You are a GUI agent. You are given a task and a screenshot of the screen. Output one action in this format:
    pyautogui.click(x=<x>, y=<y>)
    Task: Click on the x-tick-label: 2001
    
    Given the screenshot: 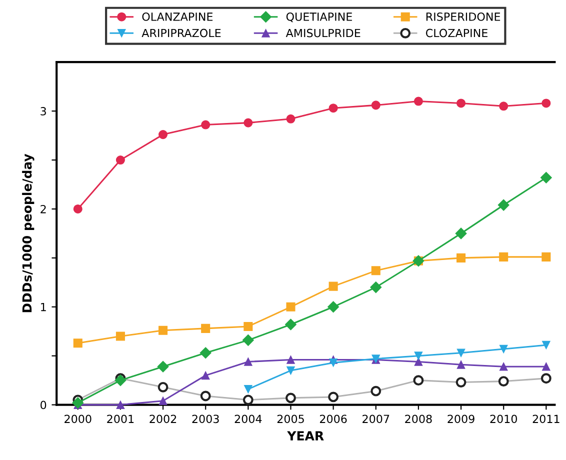 What is the action you would take?
    pyautogui.click(x=120, y=419)
    